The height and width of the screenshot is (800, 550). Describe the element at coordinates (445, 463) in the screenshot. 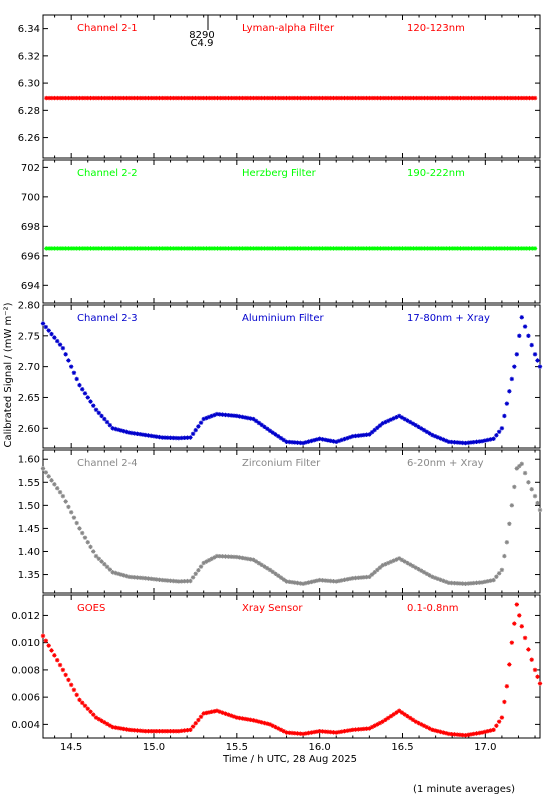

I see `band-label: 6-20nm + Xray` at that location.